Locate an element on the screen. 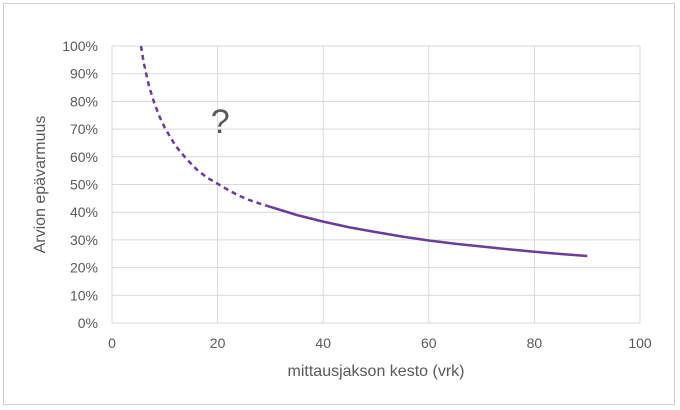 This screenshot has width=680, height=410. y-tick-labels: 0% 10% 20% 30% 40% 50% 60% 70% 80% 90% 100% is located at coordinates (80, 184).